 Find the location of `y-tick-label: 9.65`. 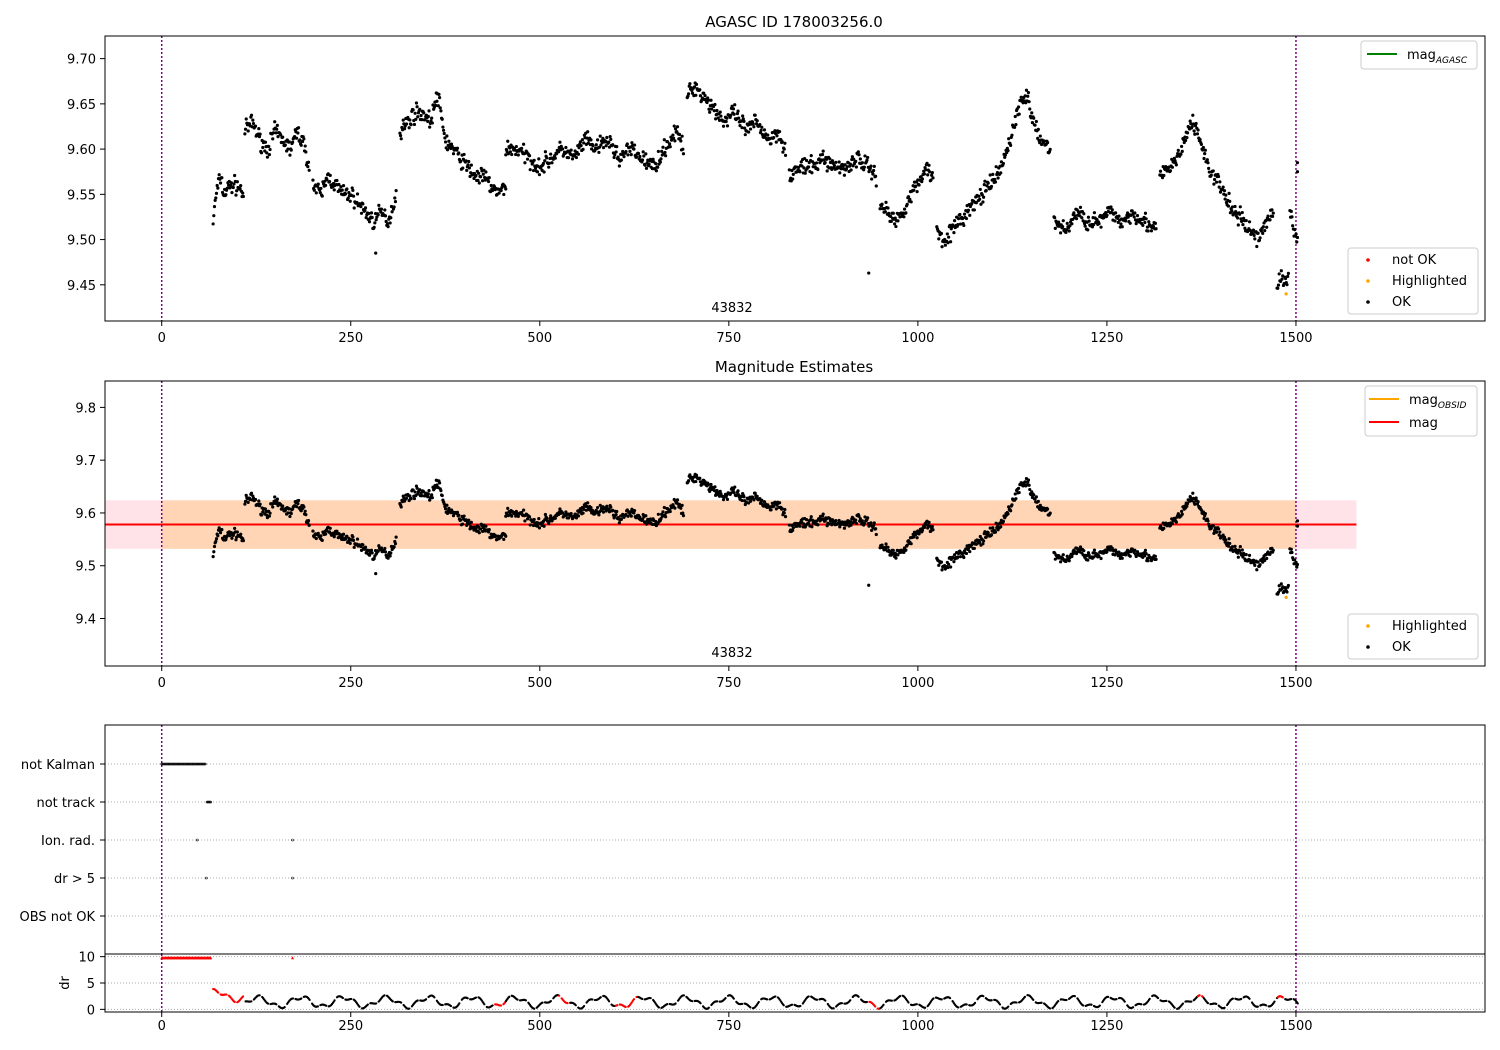

y-tick-label: 9.65 is located at coordinates (81, 105).